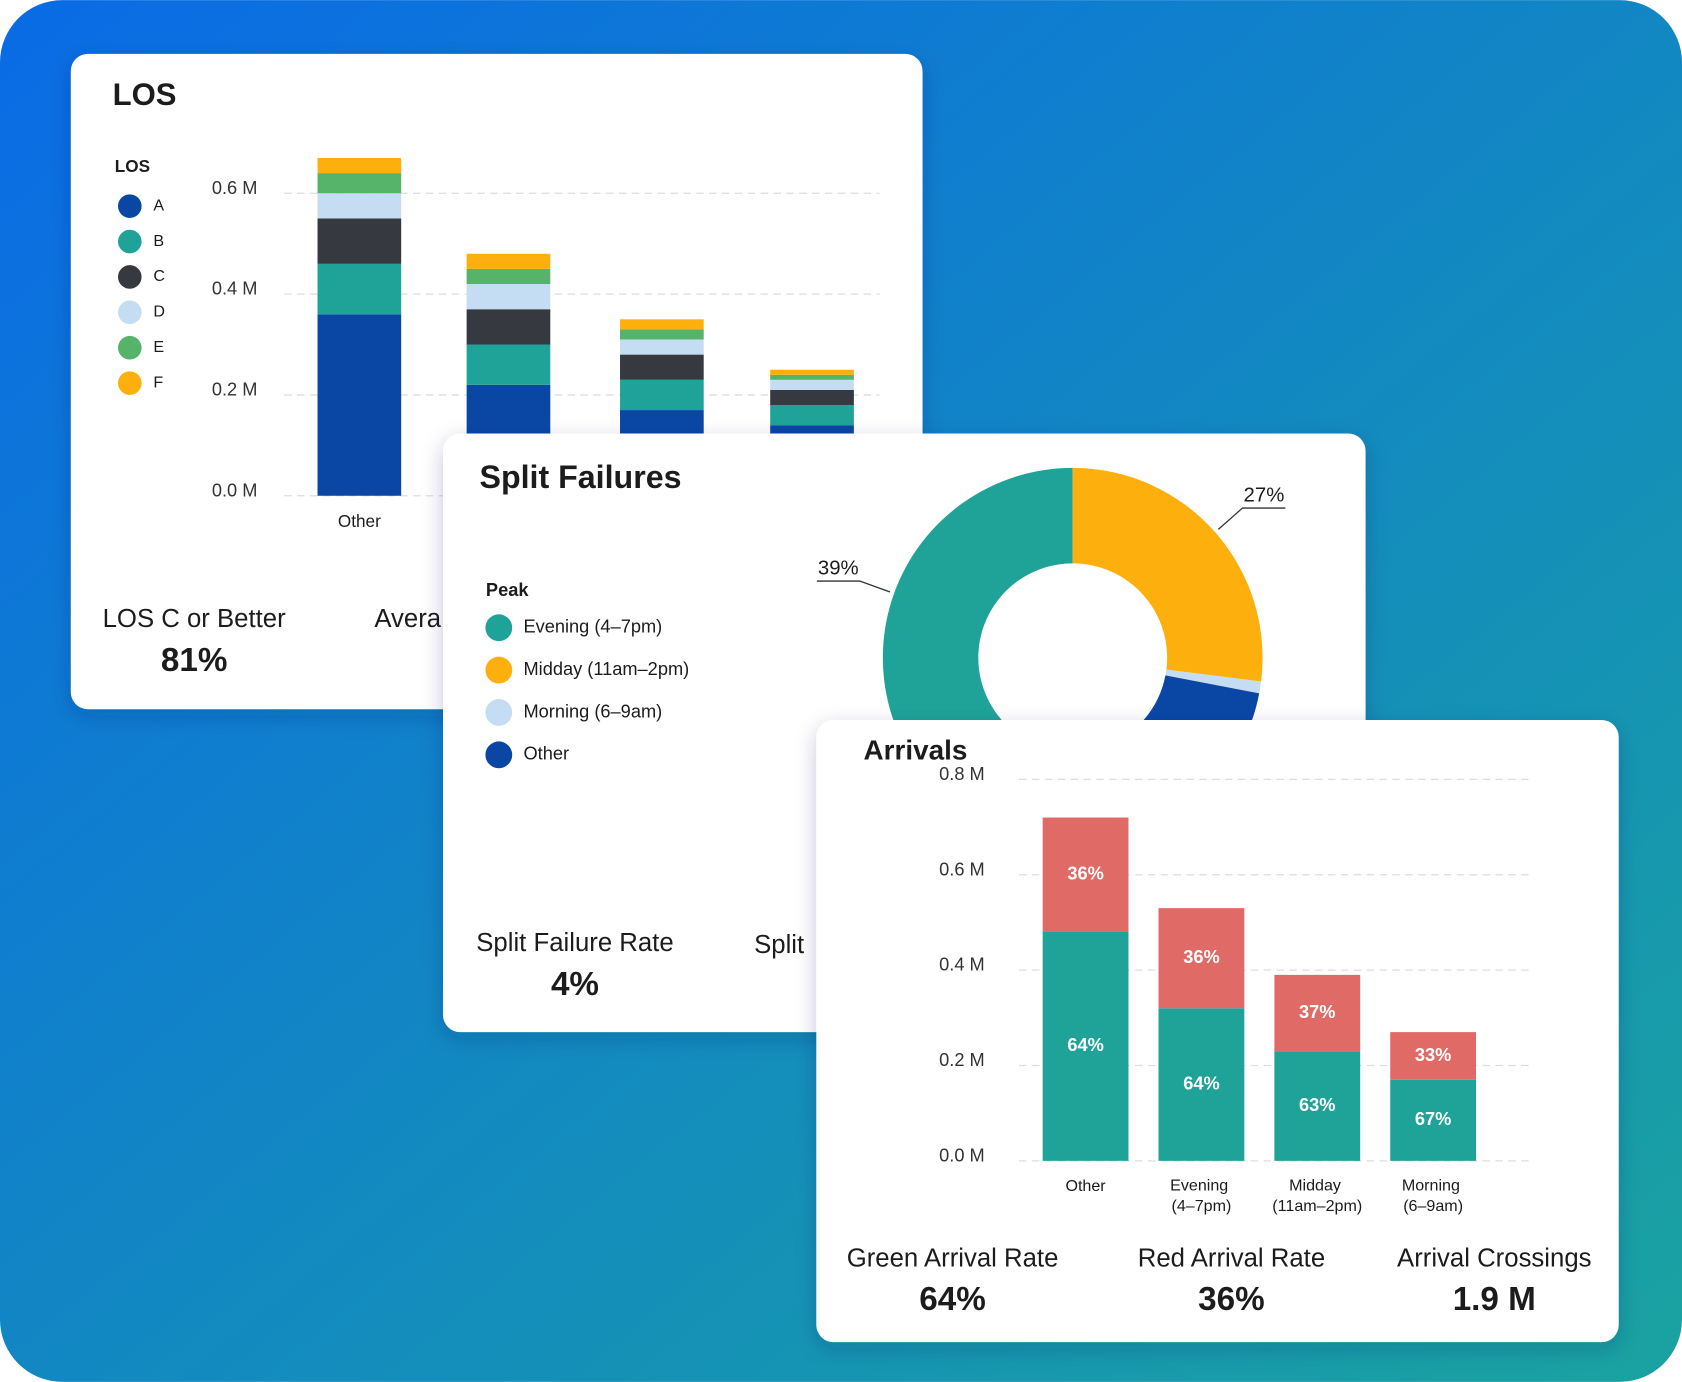 The image size is (1682, 1382). I want to click on stat-value: 81%, so click(194, 660).